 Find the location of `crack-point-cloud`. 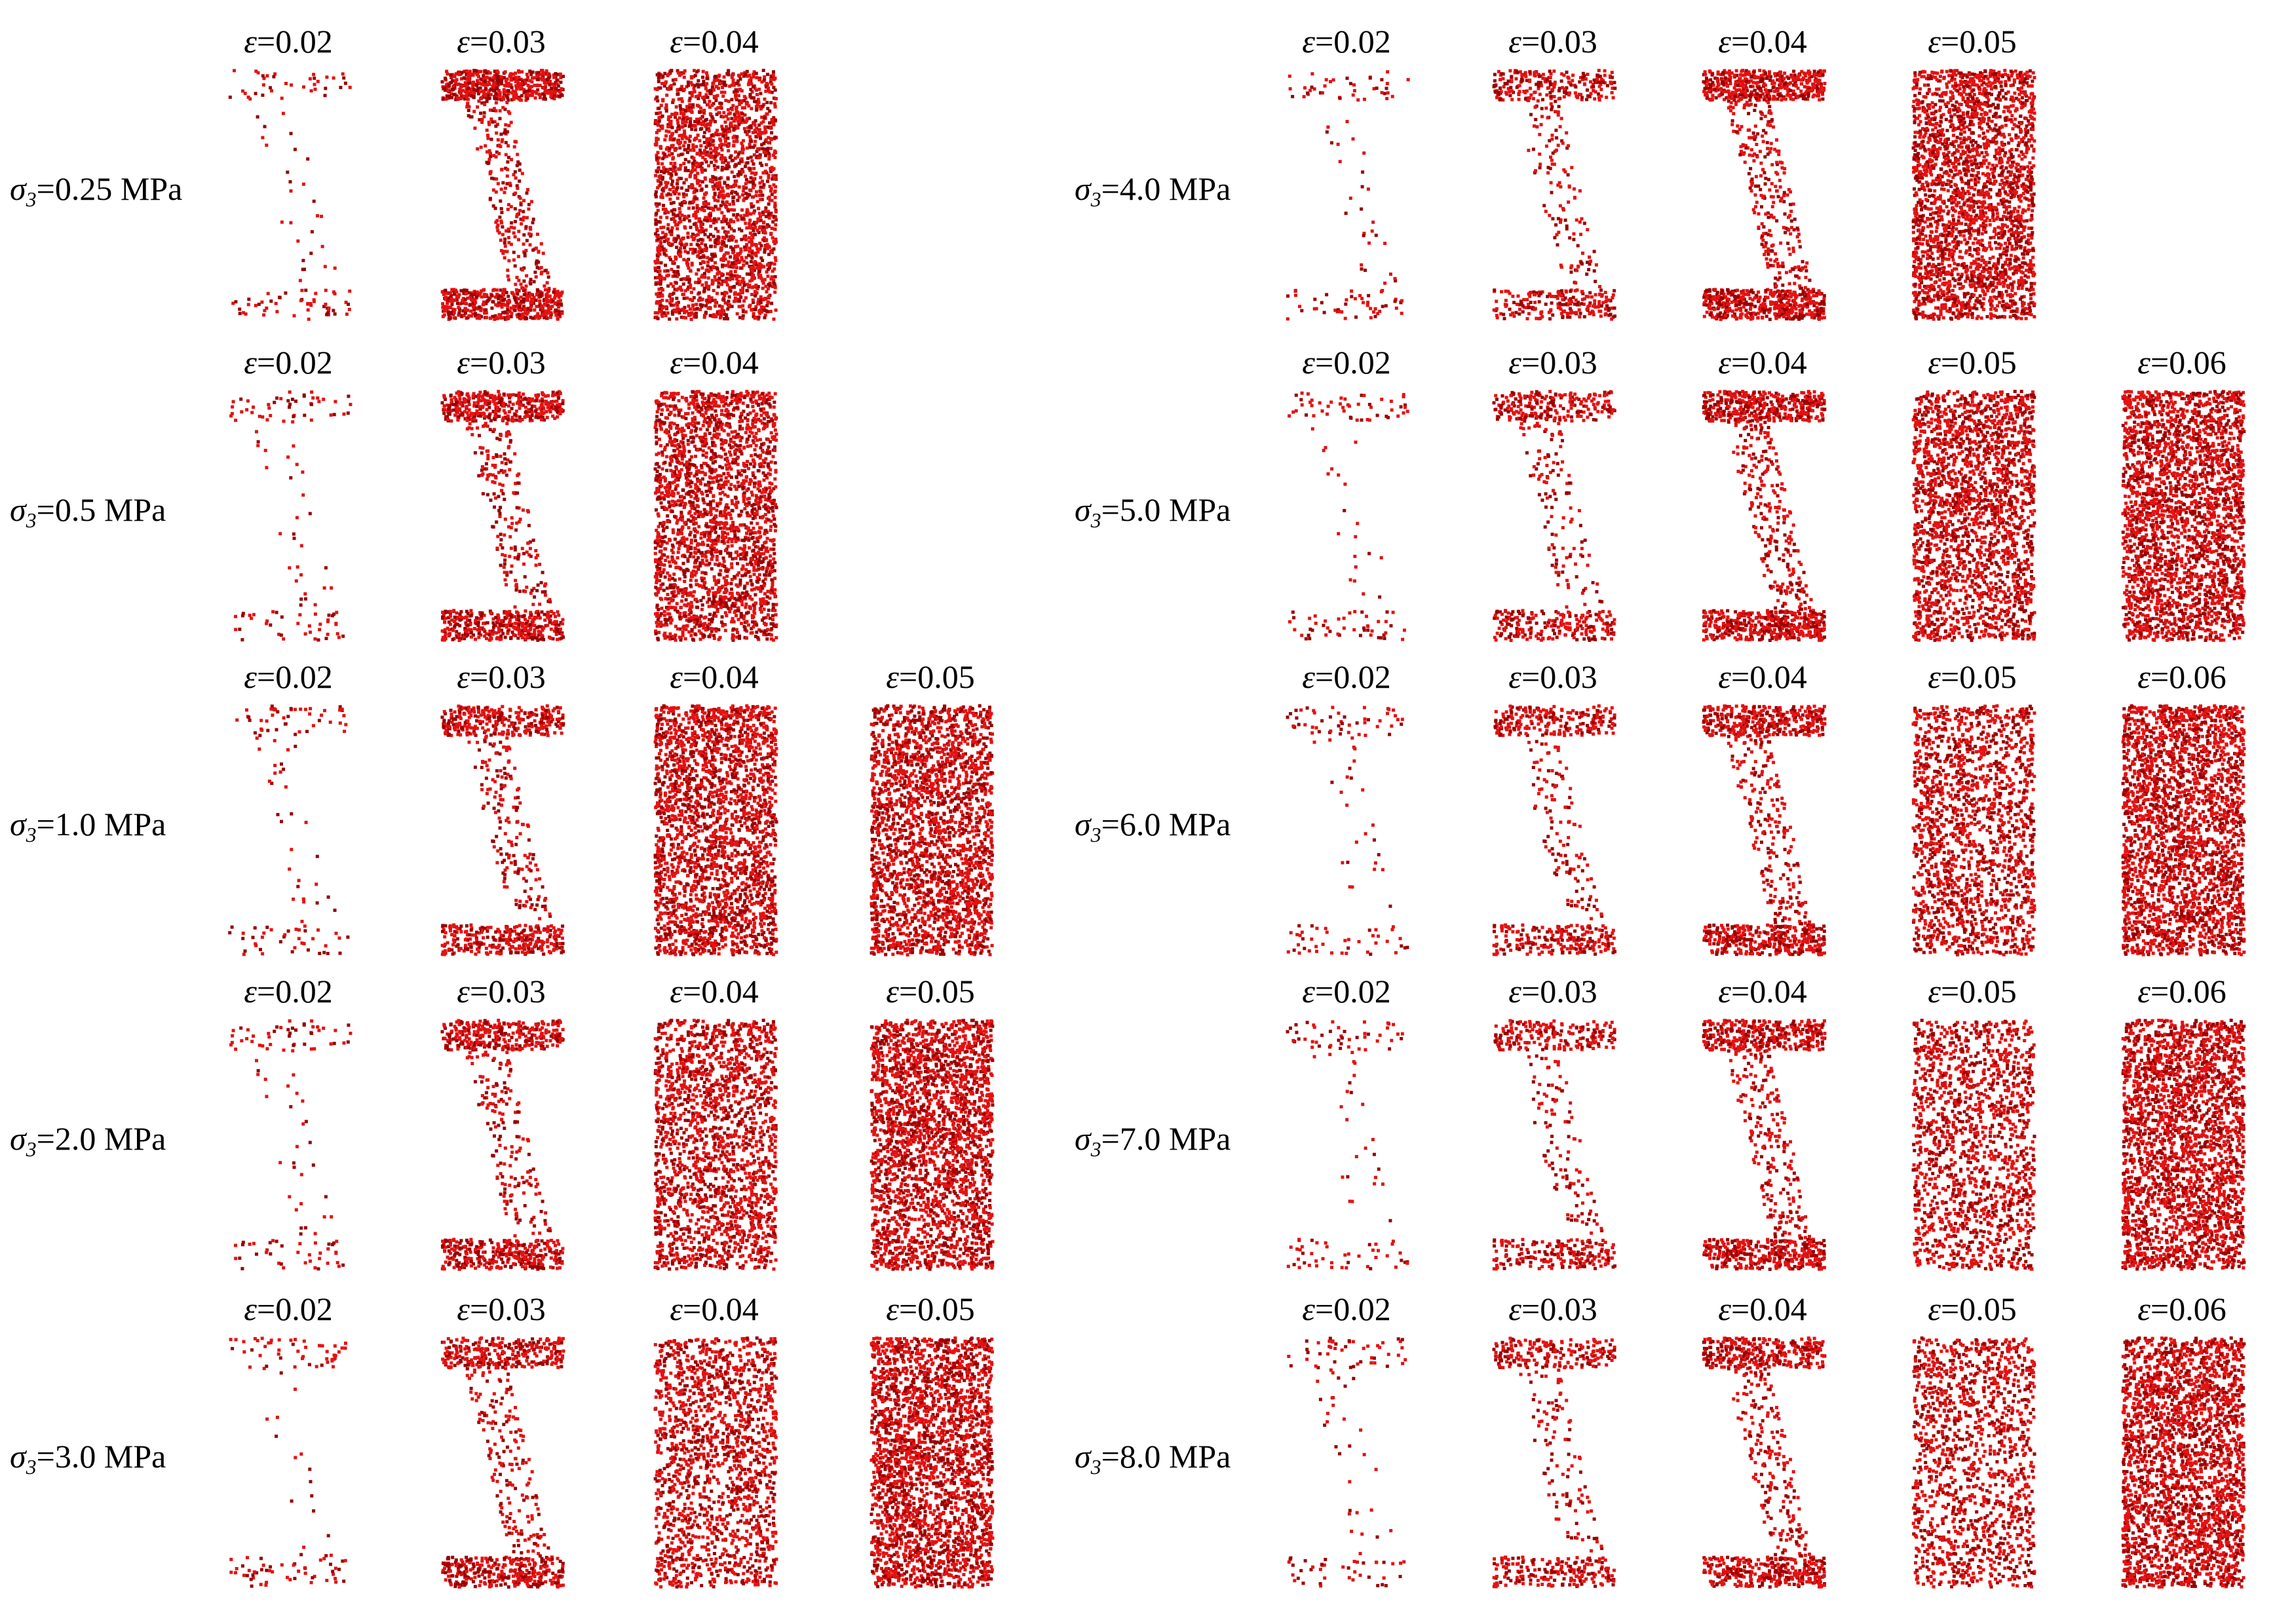

crack-point-cloud is located at coordinates (503, 195).